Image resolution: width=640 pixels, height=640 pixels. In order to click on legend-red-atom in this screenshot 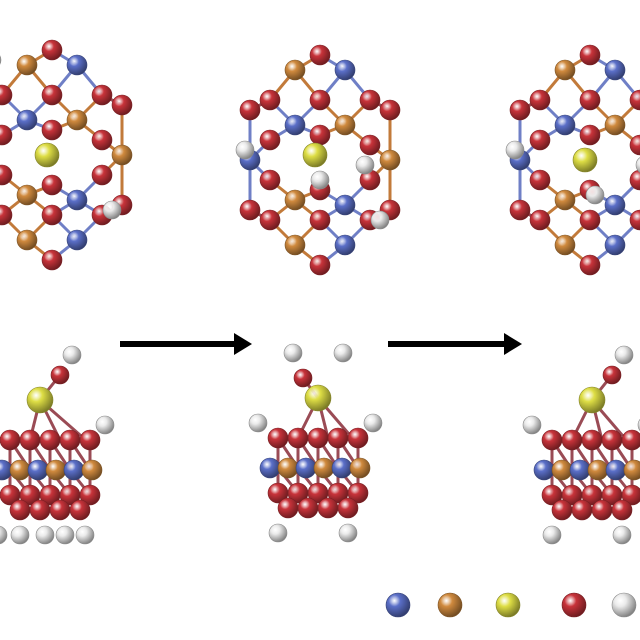, I will do `click(574, 605)`.